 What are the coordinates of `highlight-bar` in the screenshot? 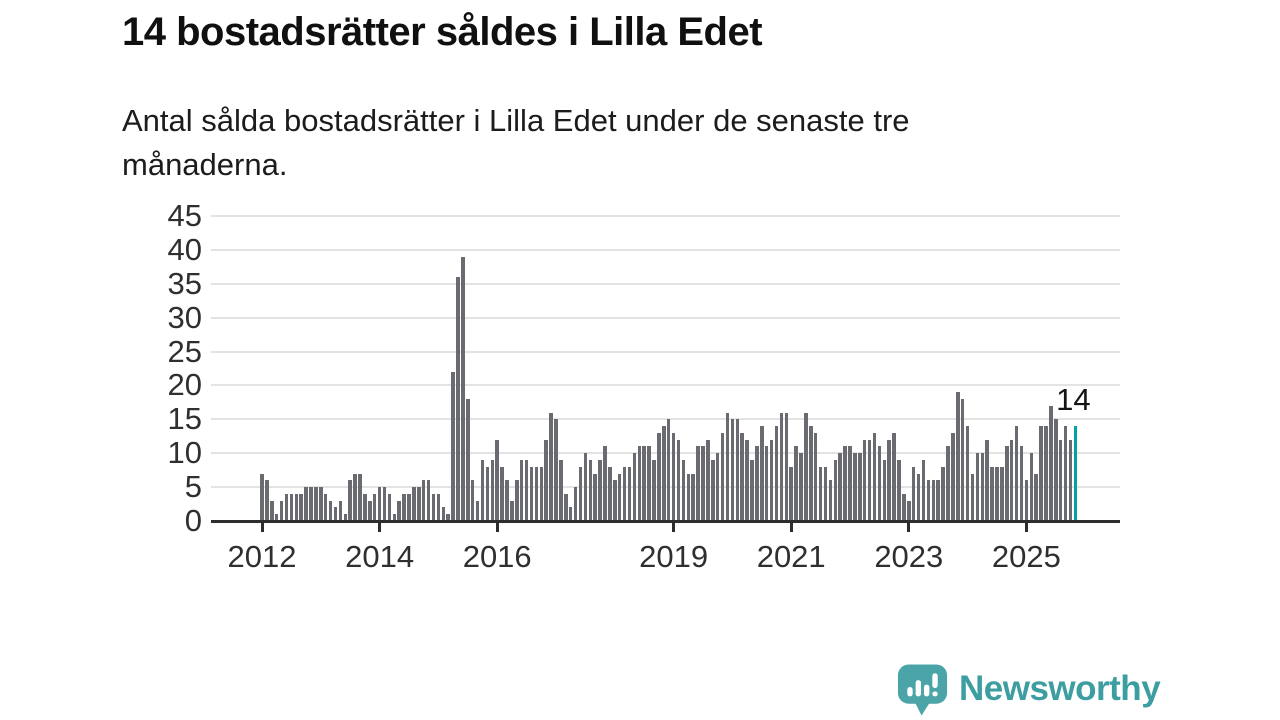 It's located at (1075, 473).